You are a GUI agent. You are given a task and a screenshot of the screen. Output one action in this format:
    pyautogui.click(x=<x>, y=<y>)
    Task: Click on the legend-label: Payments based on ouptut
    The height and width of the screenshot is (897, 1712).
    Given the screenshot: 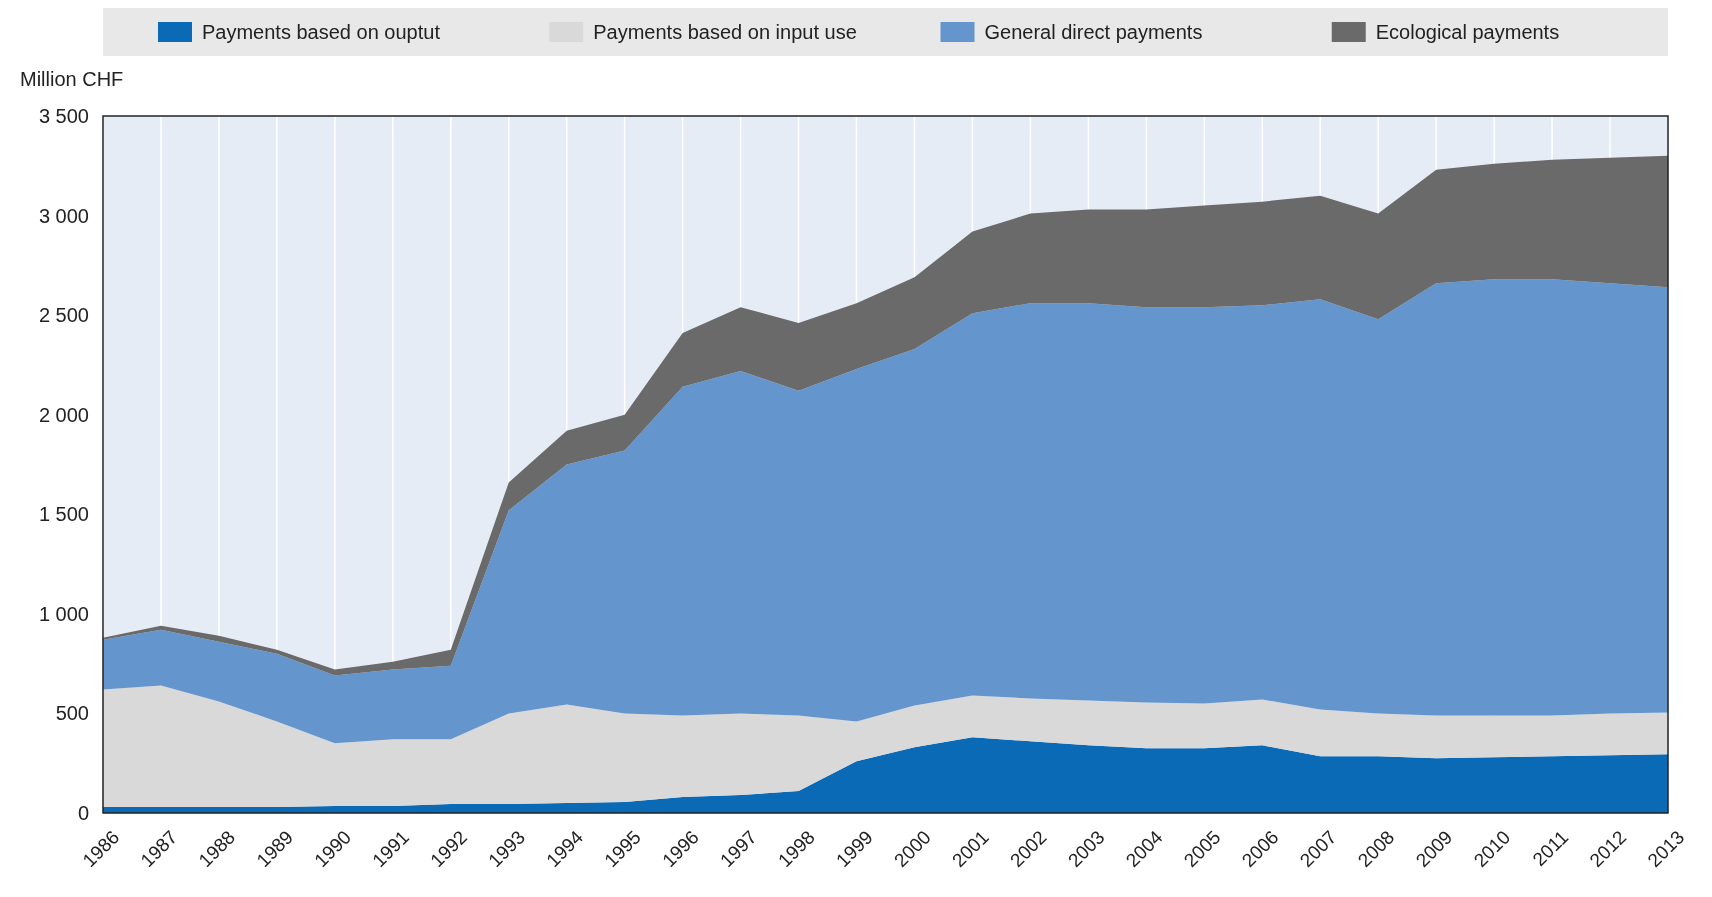 What is the action you would take?
    pyautogui.click(x=321, y=32)
    